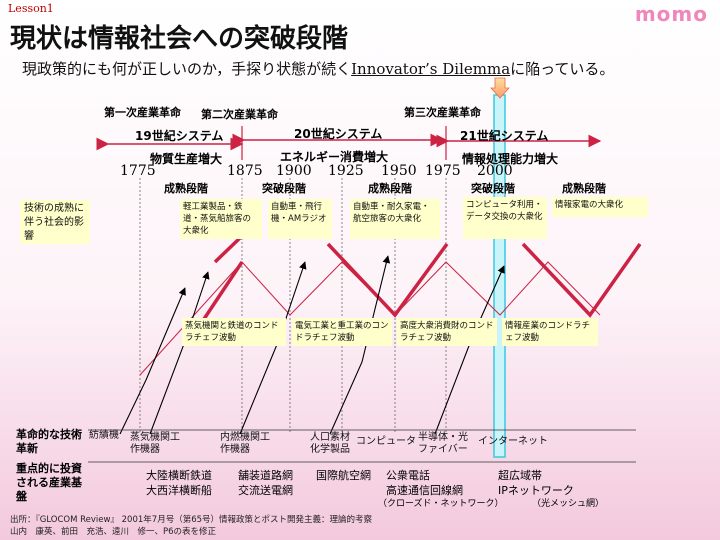 This screenshot has width=720, height=540. I want to click on impact-box-2: 自動車・飛行機・AMラジオ, so click(300, 219).